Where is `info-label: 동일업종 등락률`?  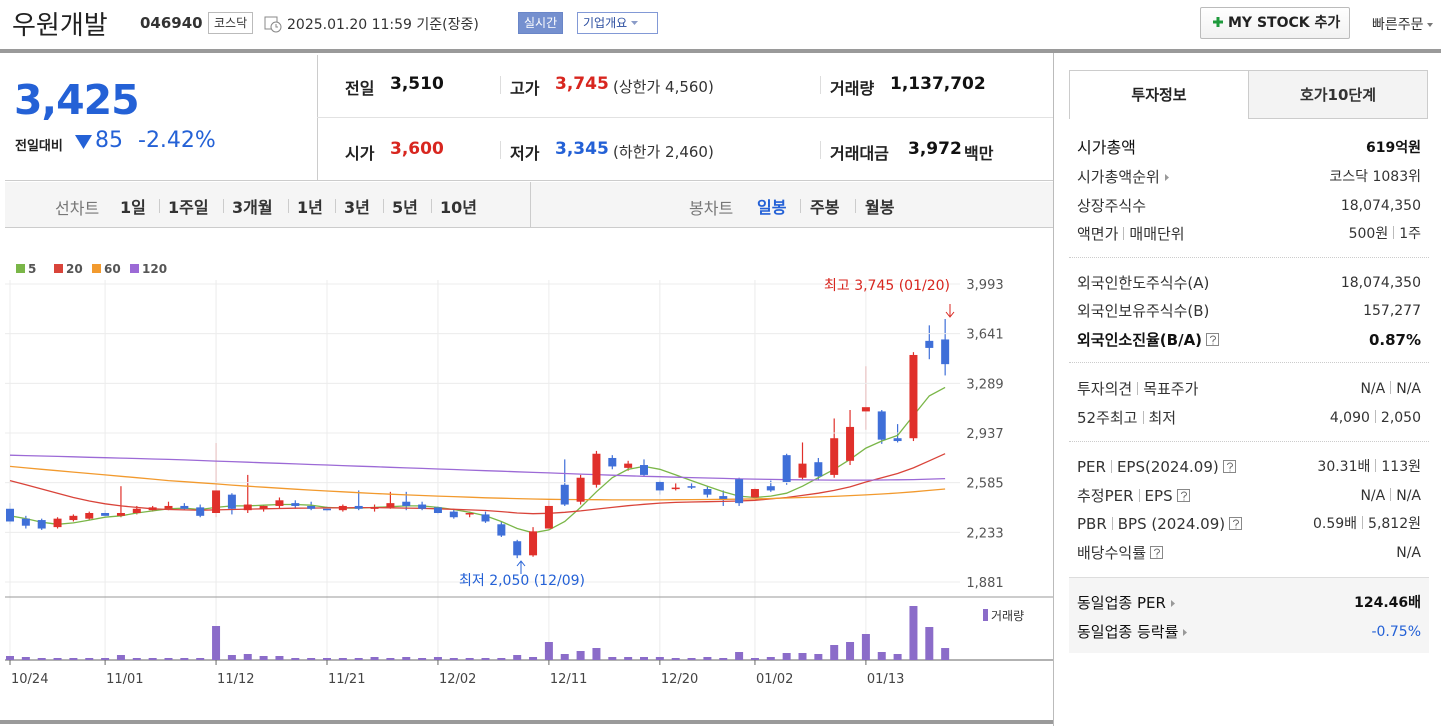 info-label: 동일업종 등락률 is located at coordinates (1133, 632).